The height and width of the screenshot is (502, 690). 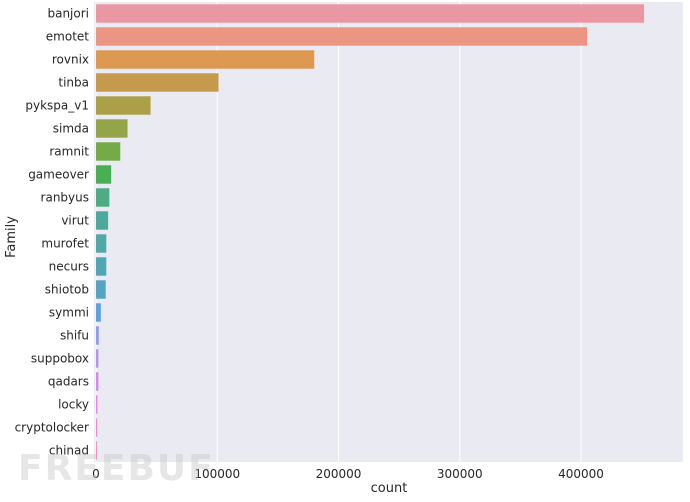 What do you see at coordinates (67, 290) in the screenshot?
I see `y-tick-label-shiotob: shiotob` at bounding box center [67, 290].